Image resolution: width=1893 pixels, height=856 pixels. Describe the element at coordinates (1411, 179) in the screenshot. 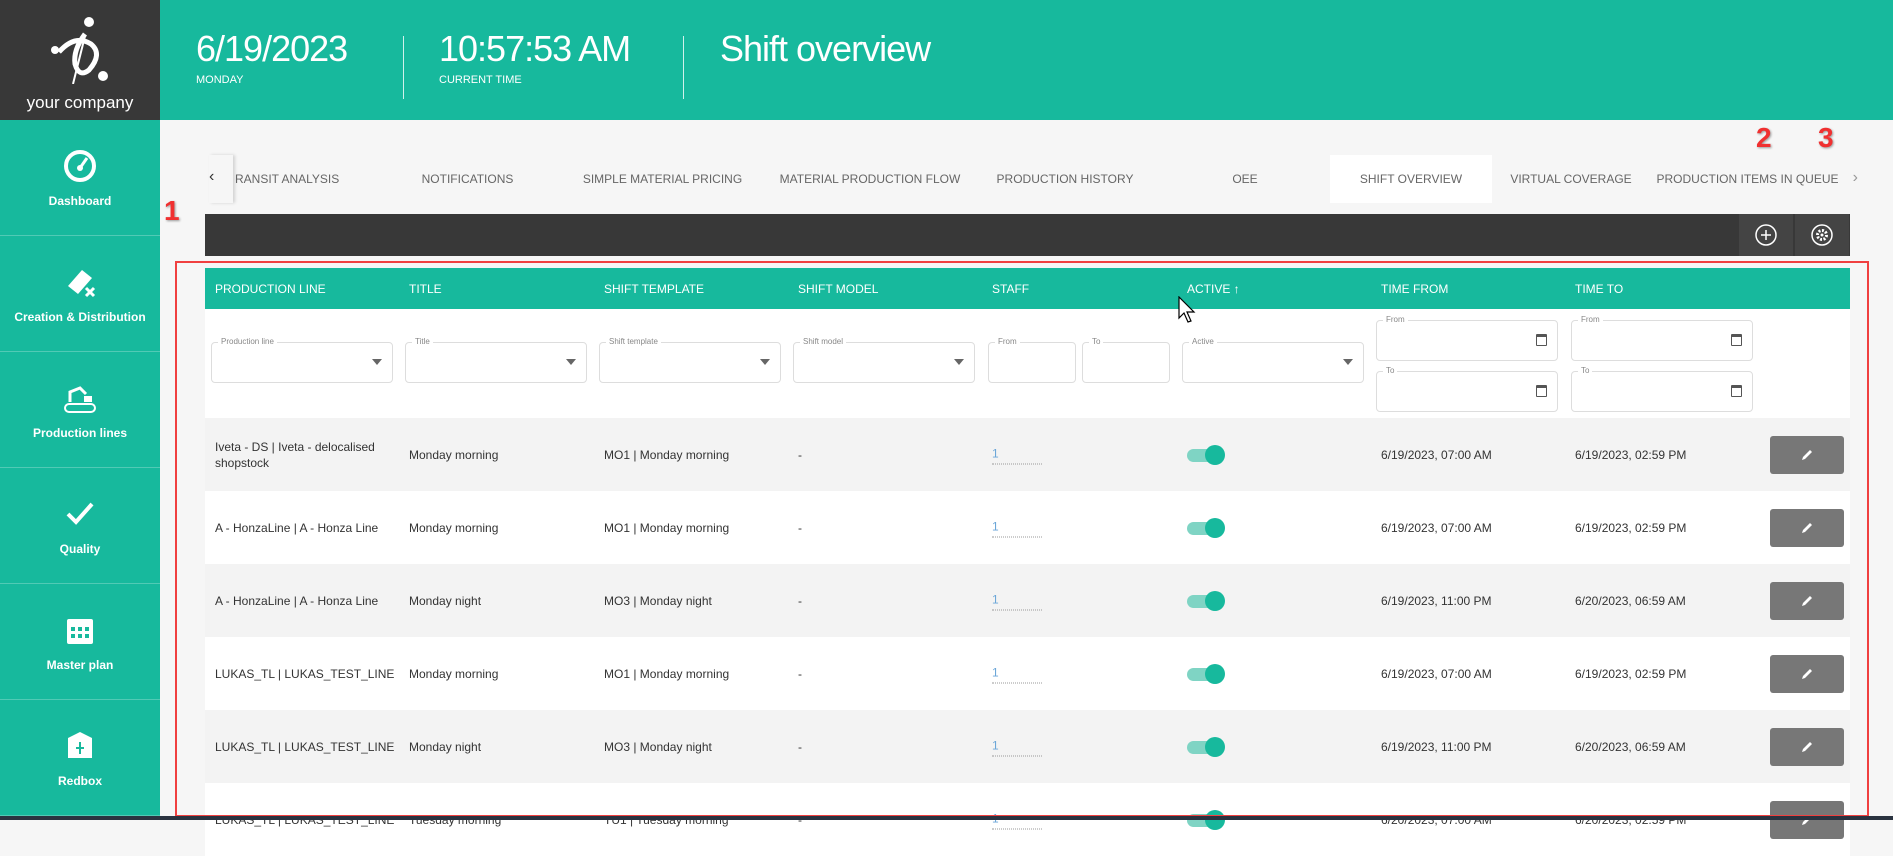

I see `tab-shift-overview: SHIFT OVERVIEW` at that location.